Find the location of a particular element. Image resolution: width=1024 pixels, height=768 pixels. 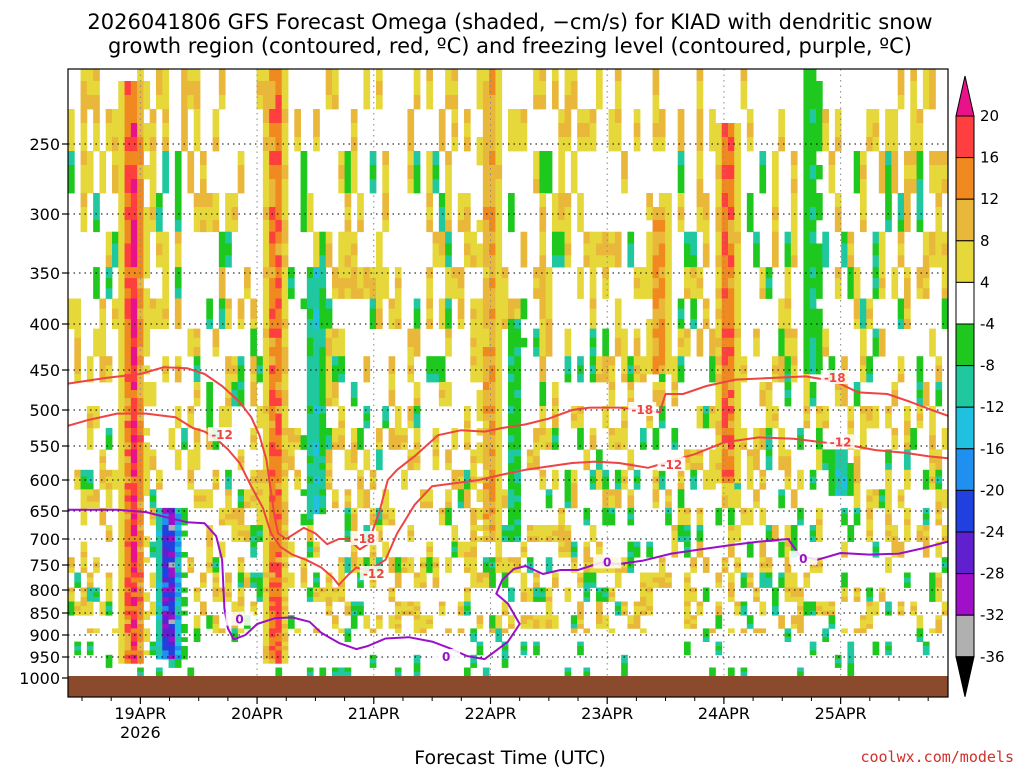

credit-text: coolwx.com/models is located at coordinates (937, 757).